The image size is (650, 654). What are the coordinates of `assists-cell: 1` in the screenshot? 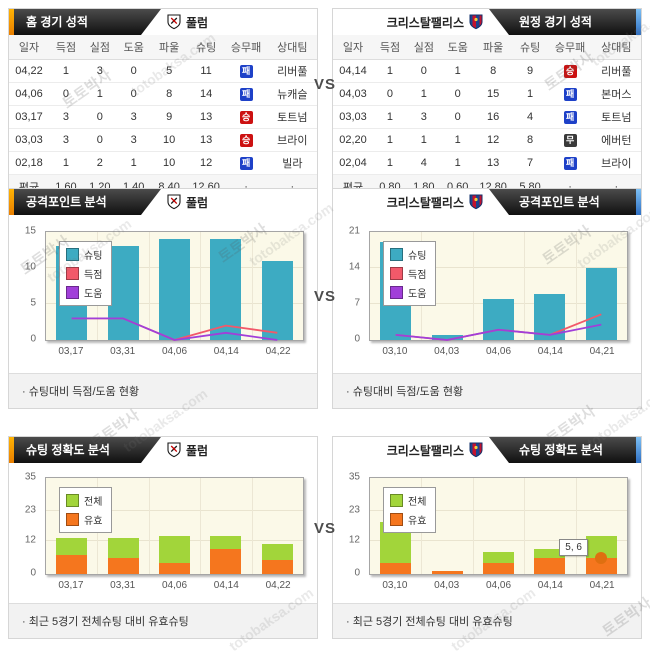 It's located at (457, 163).